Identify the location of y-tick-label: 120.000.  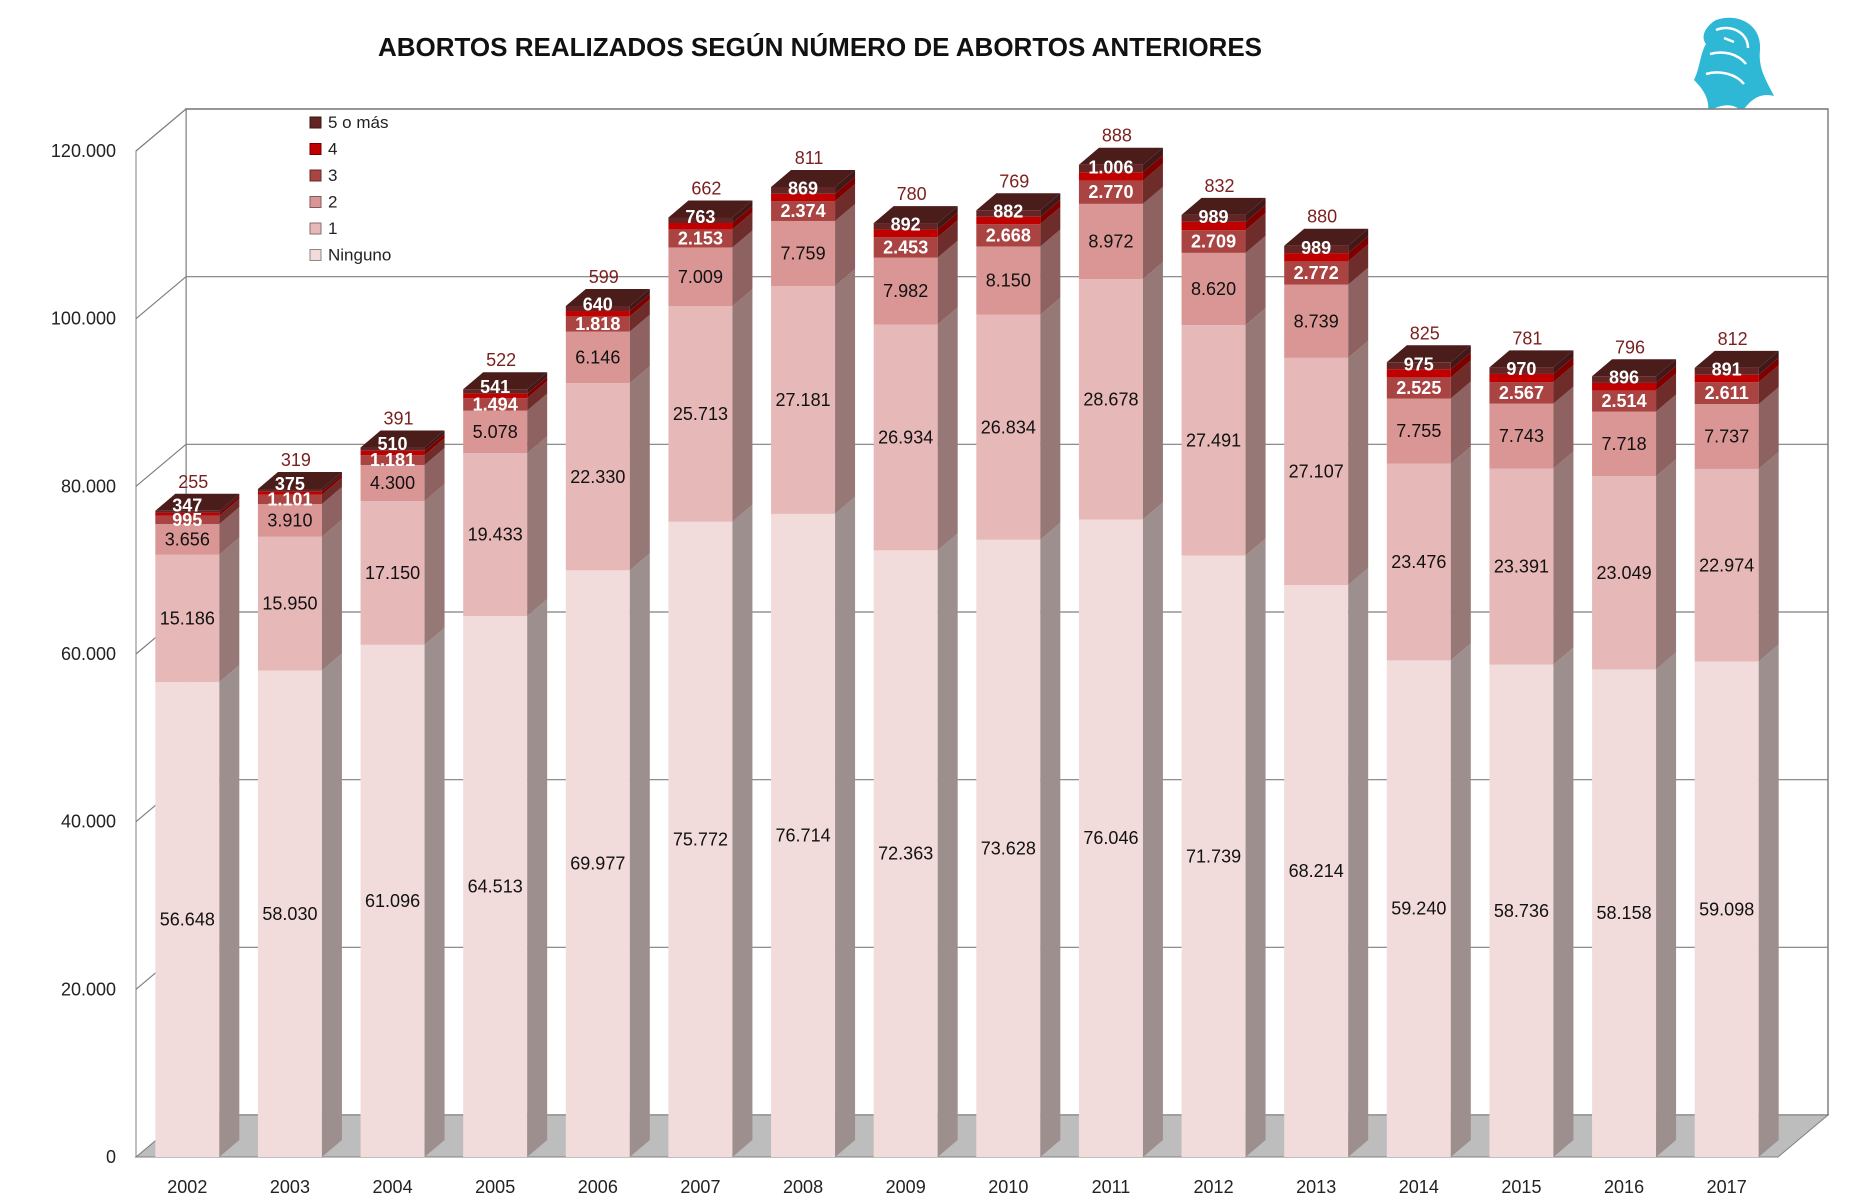
(83, 151).